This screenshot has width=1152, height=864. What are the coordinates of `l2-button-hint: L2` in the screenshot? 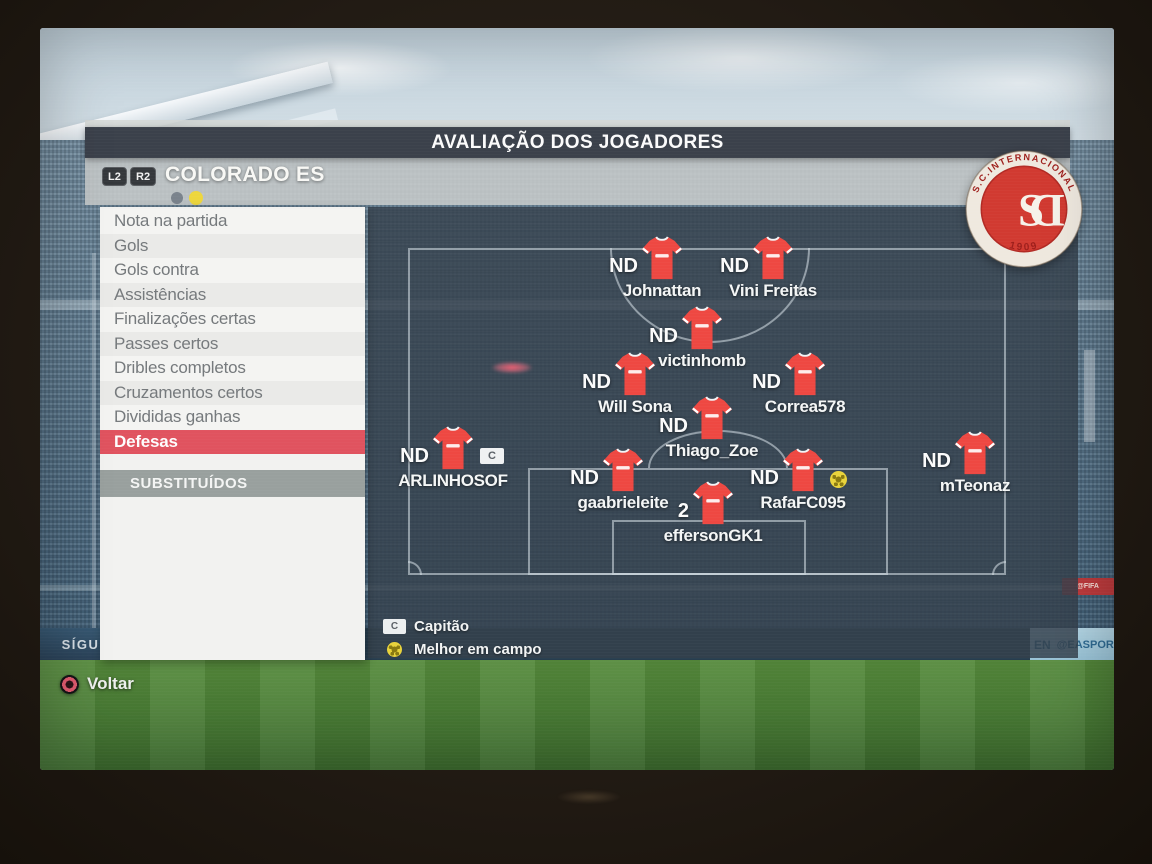 It's located at (114, 176).